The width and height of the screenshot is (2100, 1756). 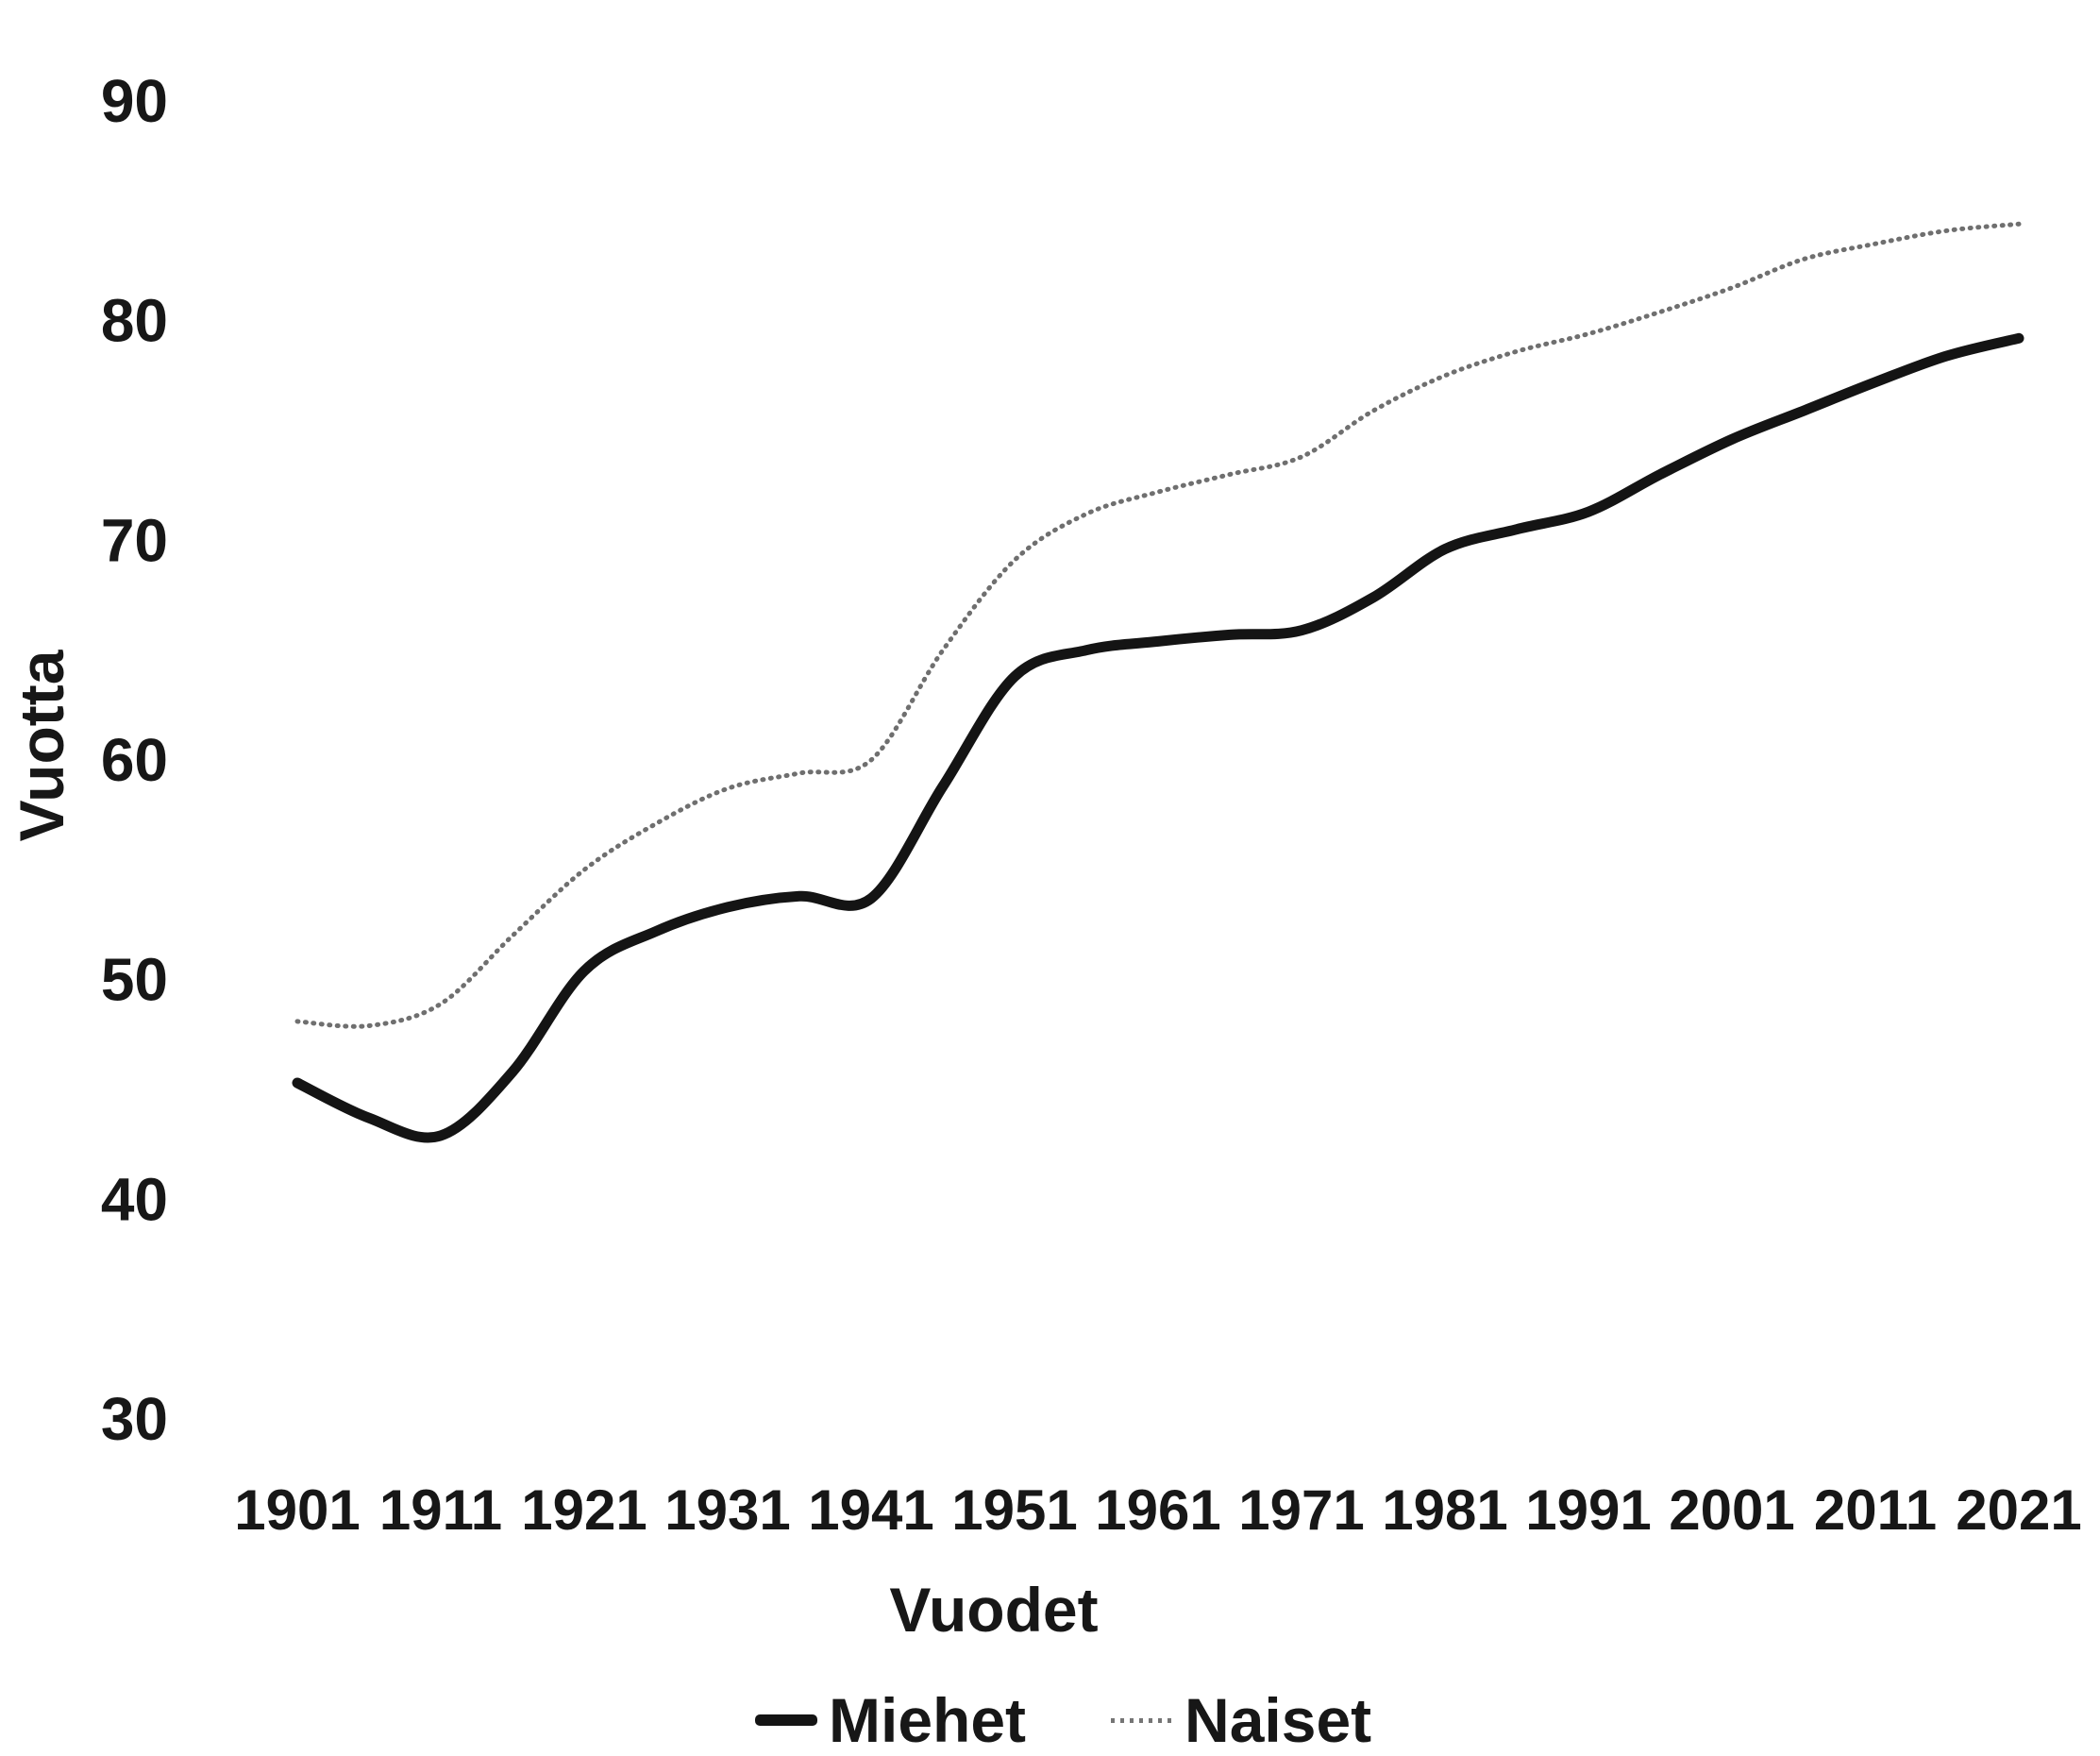 What do you see at coordinates (1588, 1510) in the screenshot?
I see `x-tick-label: 1991` at bounding box center [1588, 1510].